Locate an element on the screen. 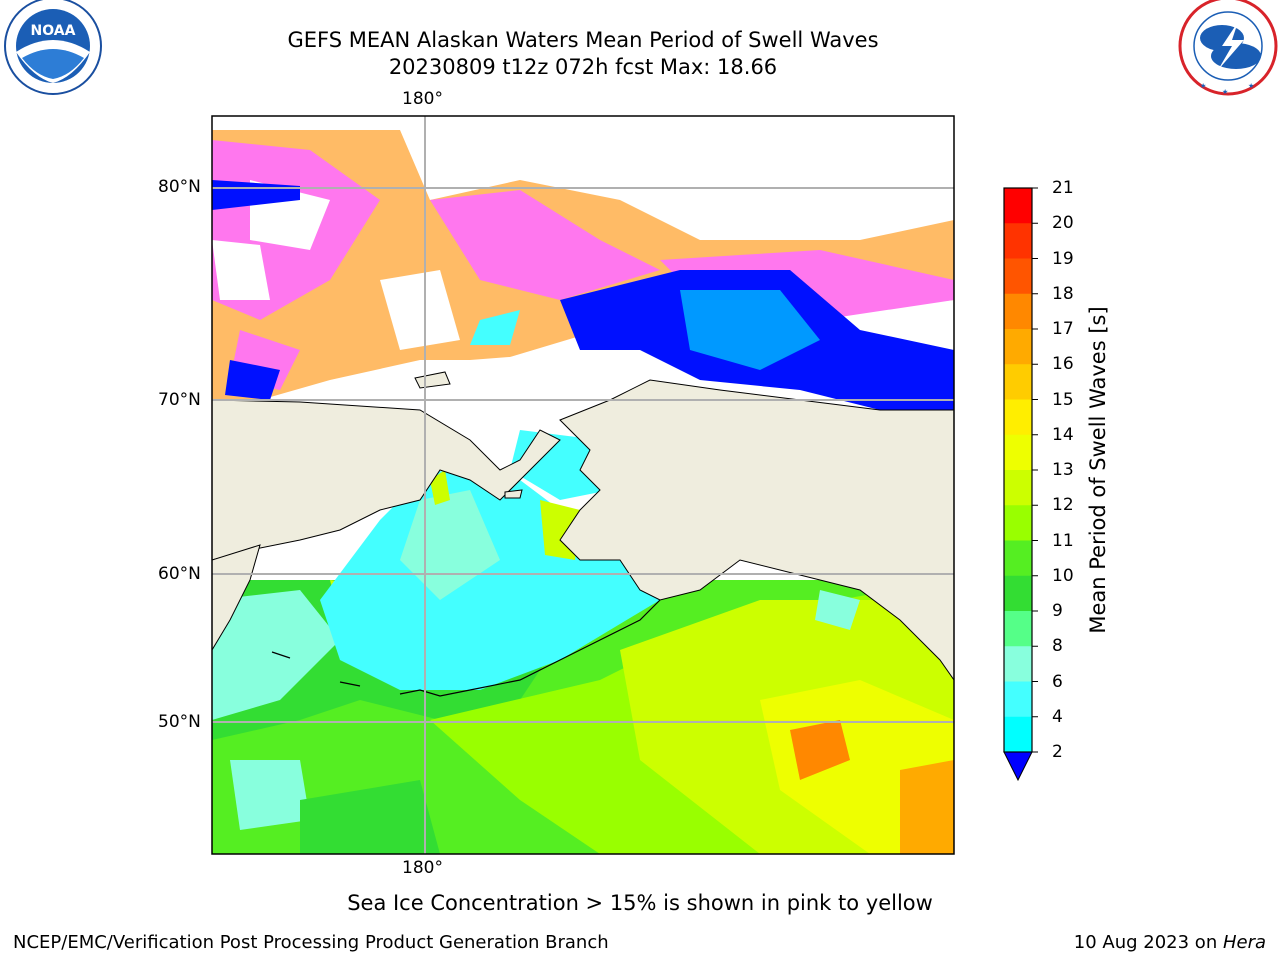 The height and width of the screenshot is (960, 1280). colorbar-tick-label: 20 is located at coordinates (1063, 223).